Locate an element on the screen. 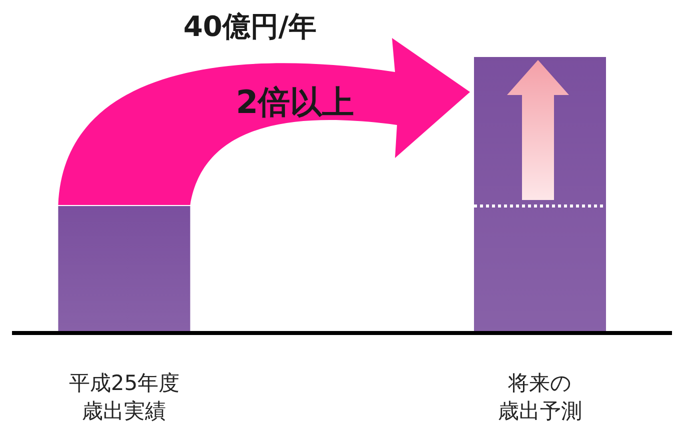 This screenshot has height=432, width=686. text: 40億円/年 is located at coordinates (250, 26).